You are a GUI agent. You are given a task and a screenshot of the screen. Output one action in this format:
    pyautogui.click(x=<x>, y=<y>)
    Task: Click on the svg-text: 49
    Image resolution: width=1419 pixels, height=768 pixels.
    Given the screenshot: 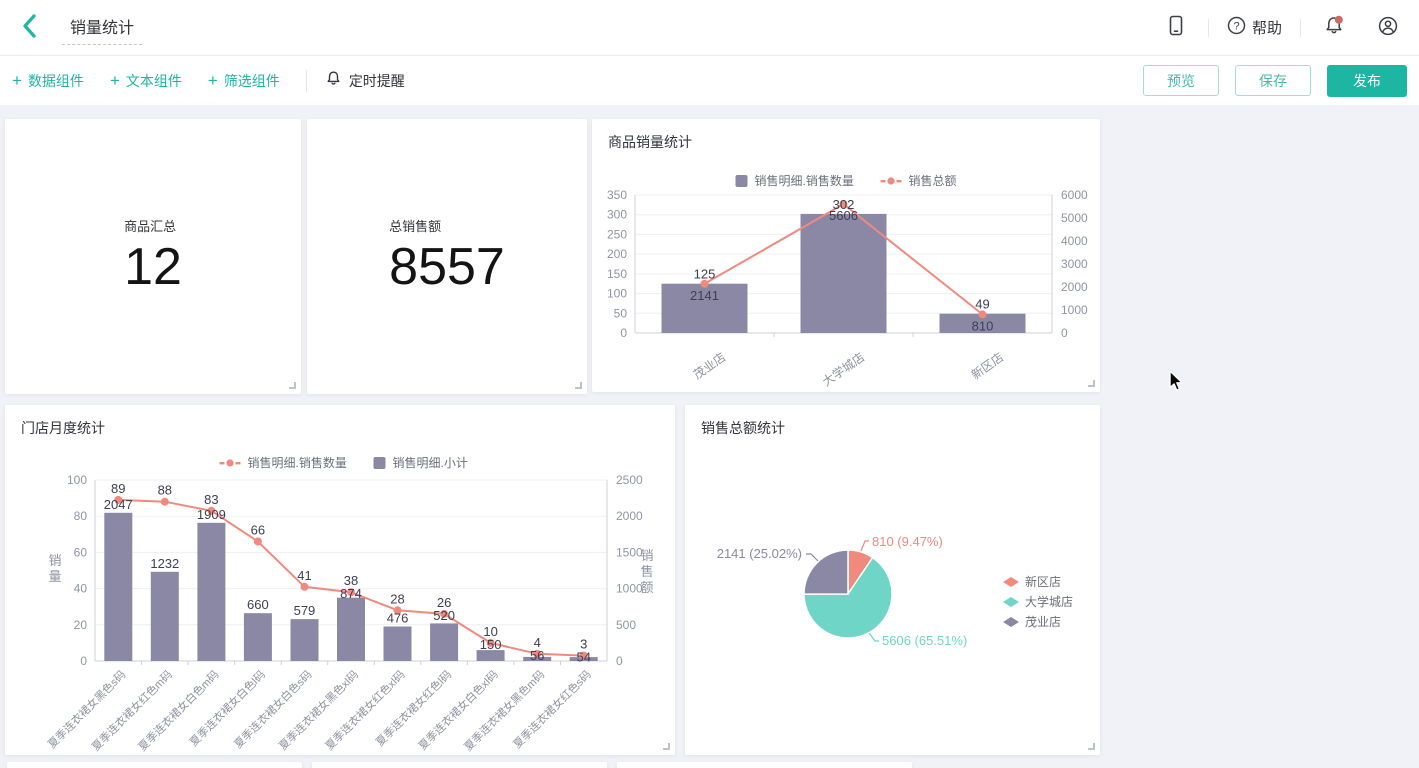 What is the action you would take?
    pyautogui.click(x=982, y=304)
    